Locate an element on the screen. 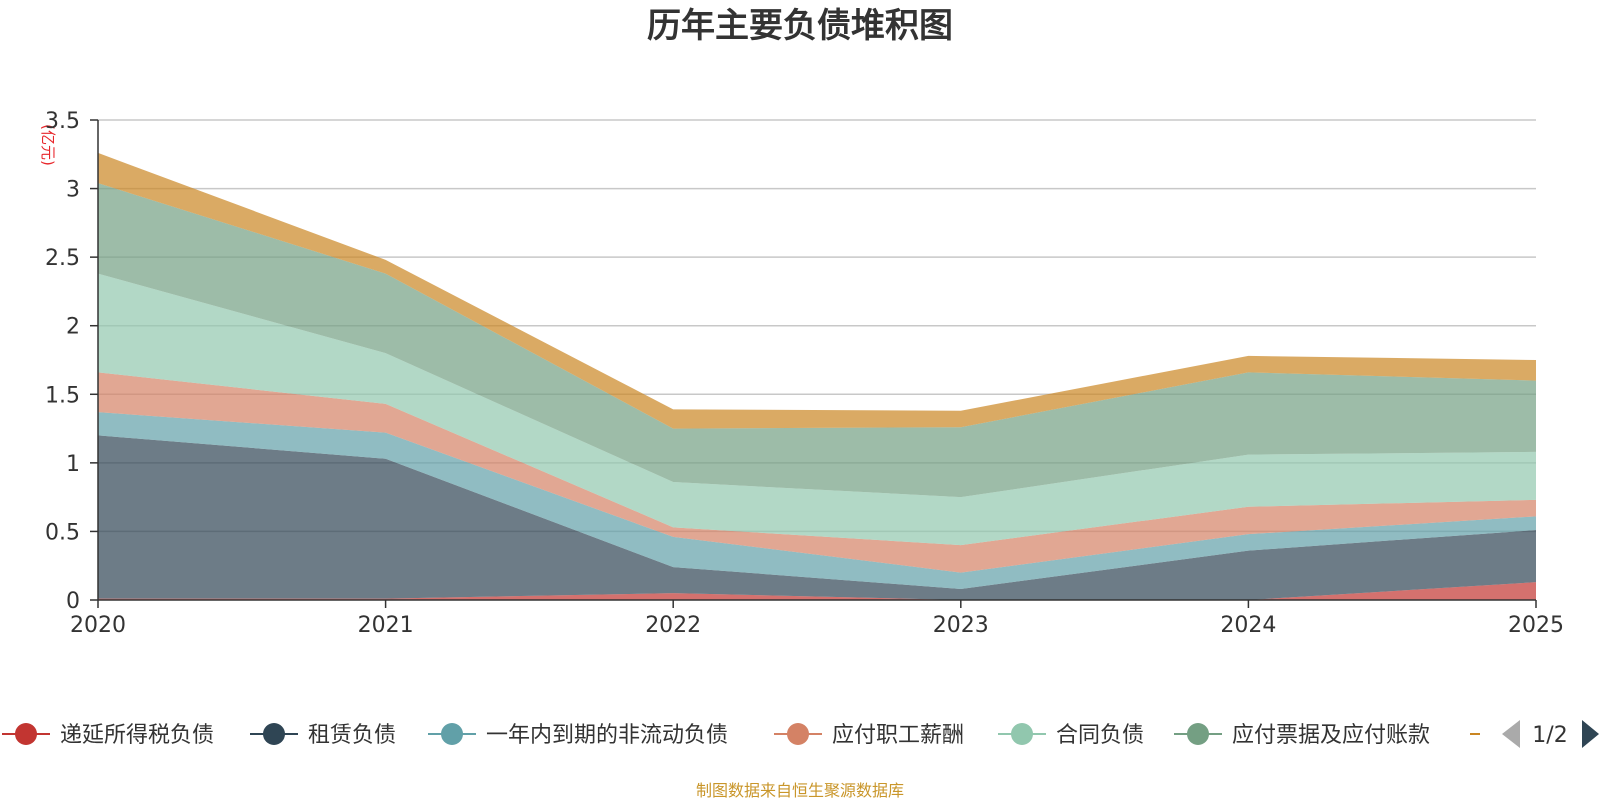 Image resolution: width=1600 pixels, height=800 pixels. legend-item-1: 租赁负债 is located at coordinates (323, 735).